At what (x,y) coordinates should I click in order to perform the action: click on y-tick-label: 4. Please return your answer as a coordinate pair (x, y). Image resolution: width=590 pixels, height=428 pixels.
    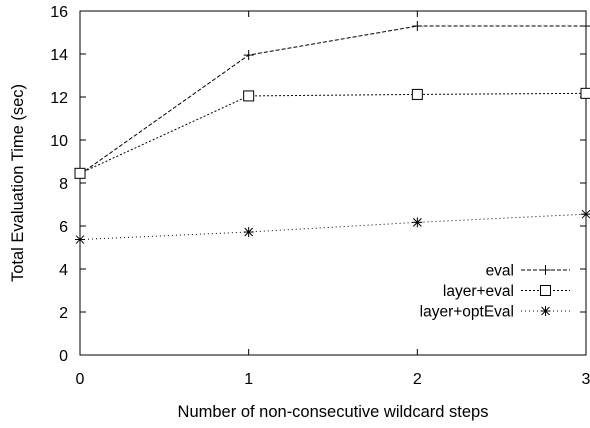
    Looking at the image, I should click on (63, 270).